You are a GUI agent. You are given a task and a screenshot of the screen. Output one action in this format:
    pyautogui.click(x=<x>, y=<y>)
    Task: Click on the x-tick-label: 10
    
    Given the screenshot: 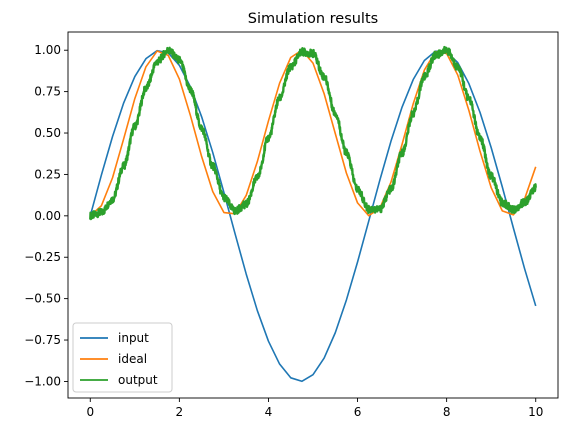 What is the action you would take?
    pyautogui.click(x=535, y=412)
    